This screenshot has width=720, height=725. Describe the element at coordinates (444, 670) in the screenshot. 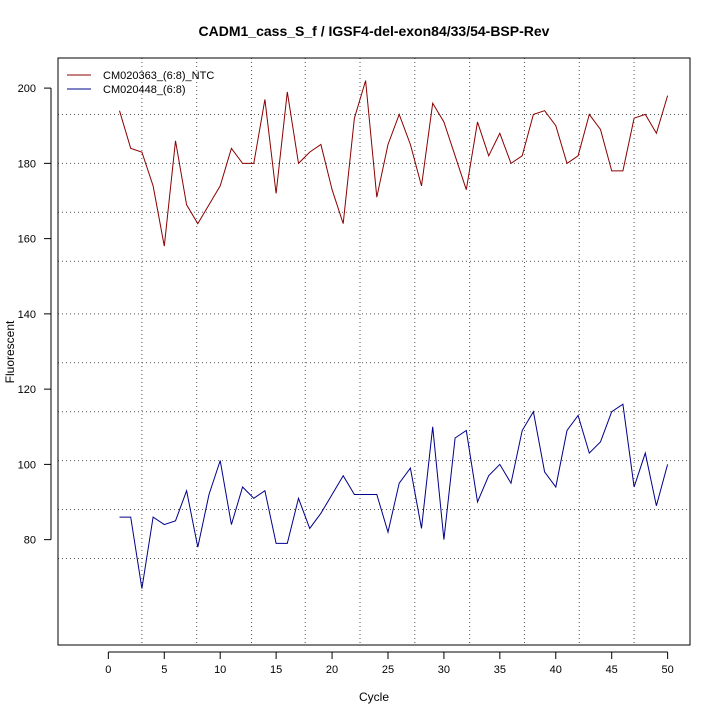

I see `x-tick-label-30: 30` at that location.